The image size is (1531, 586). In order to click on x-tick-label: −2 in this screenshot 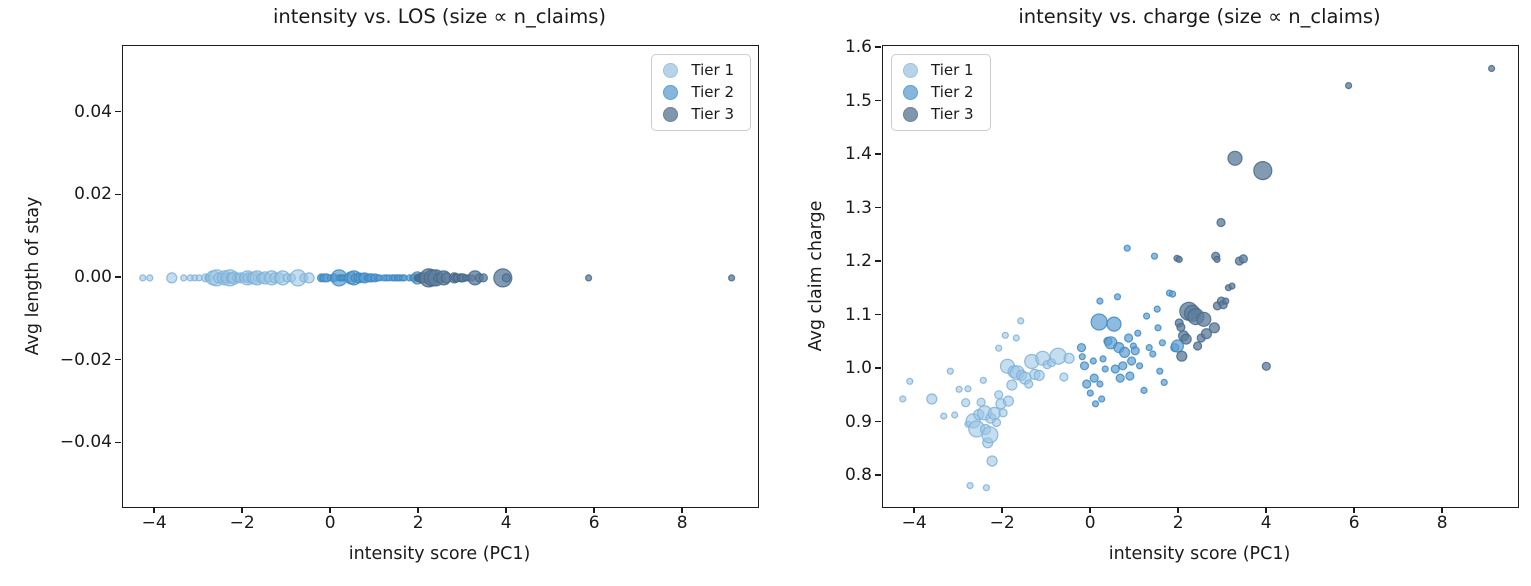, I will do `click(1002, 523)`.